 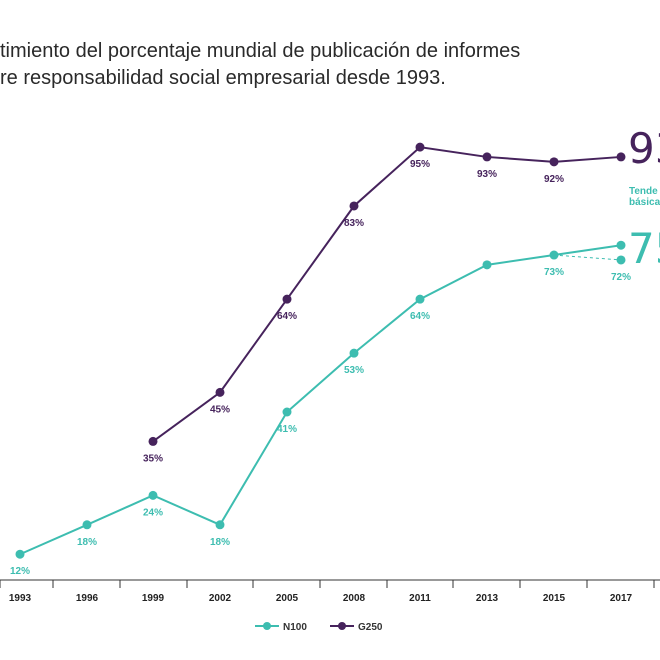 I want to click on data-point-n100-2008, so click(x=354, y=353).